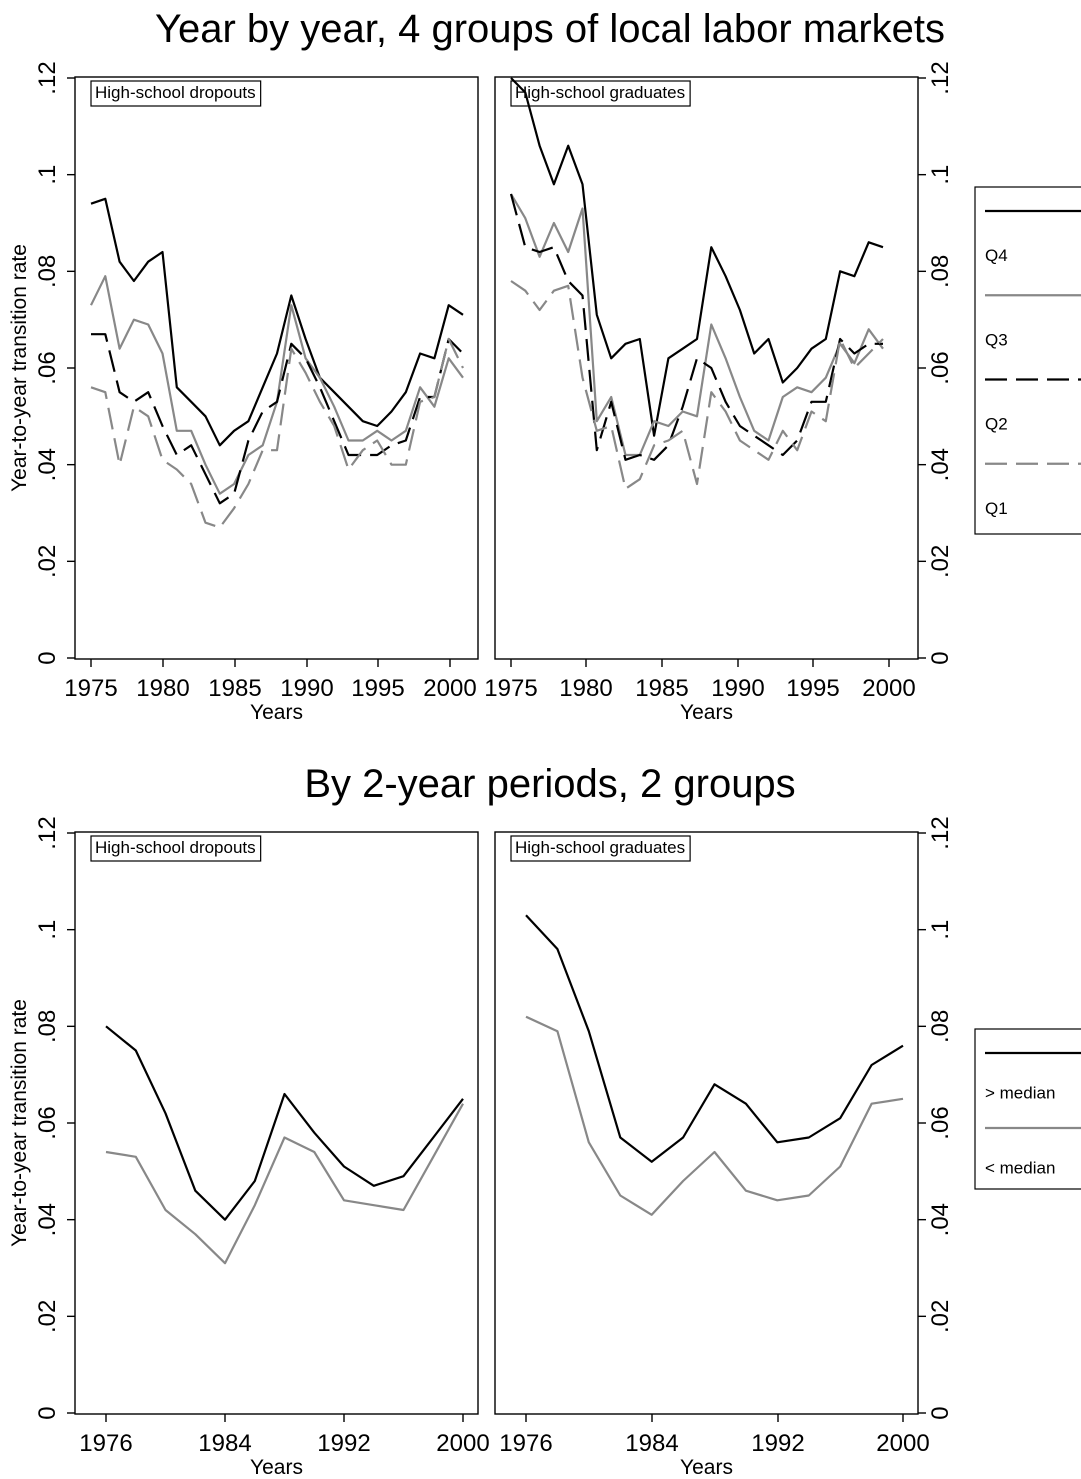 This screenshot has height=1479, width=1081. What do you see at coordinates (996, 424) in the screenshot?
I see `legend-label: Q2` at bounding box center [996, 424].